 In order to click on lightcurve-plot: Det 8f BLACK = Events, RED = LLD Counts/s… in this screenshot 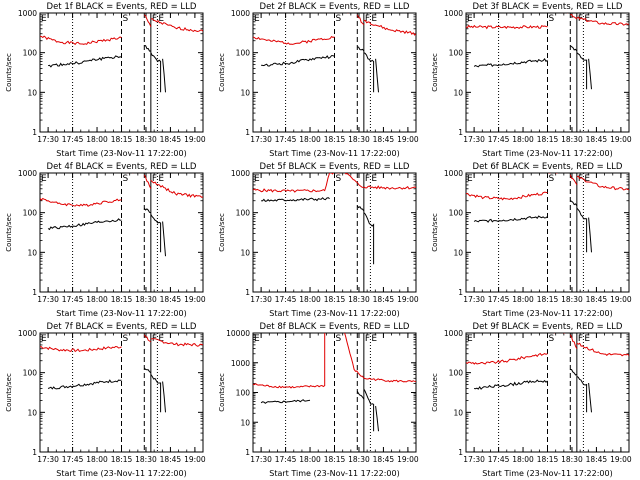, I will do `click(318, 400)`.